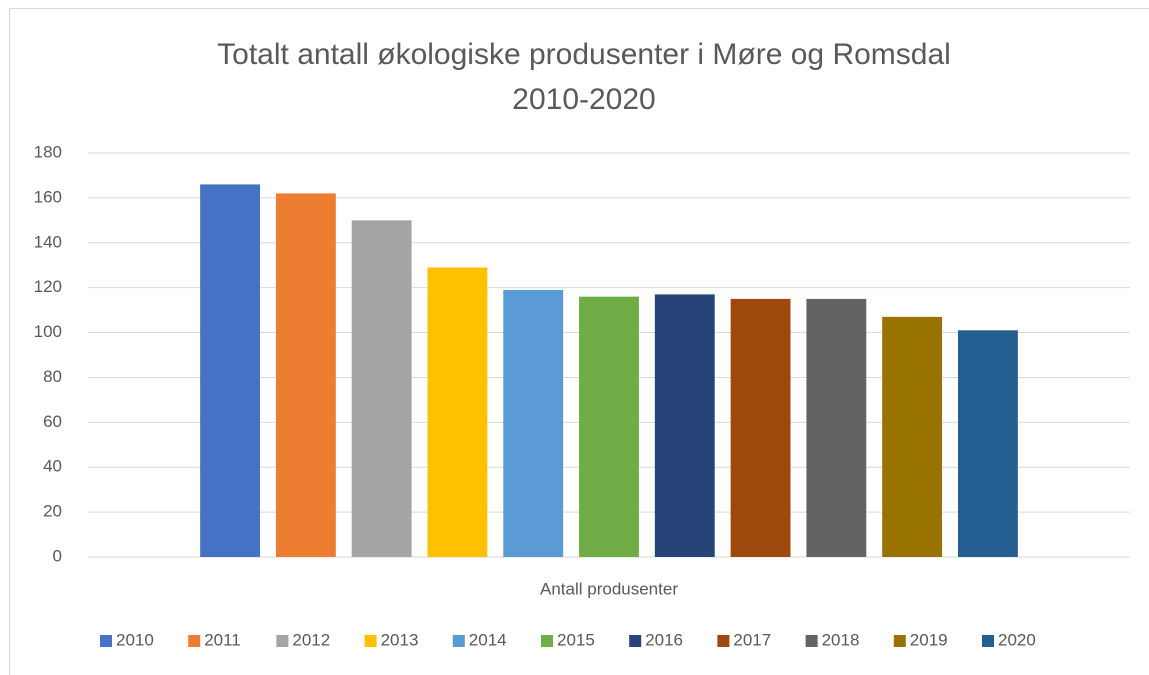  I want to click on legend-label: 2019, so click(929, 639).